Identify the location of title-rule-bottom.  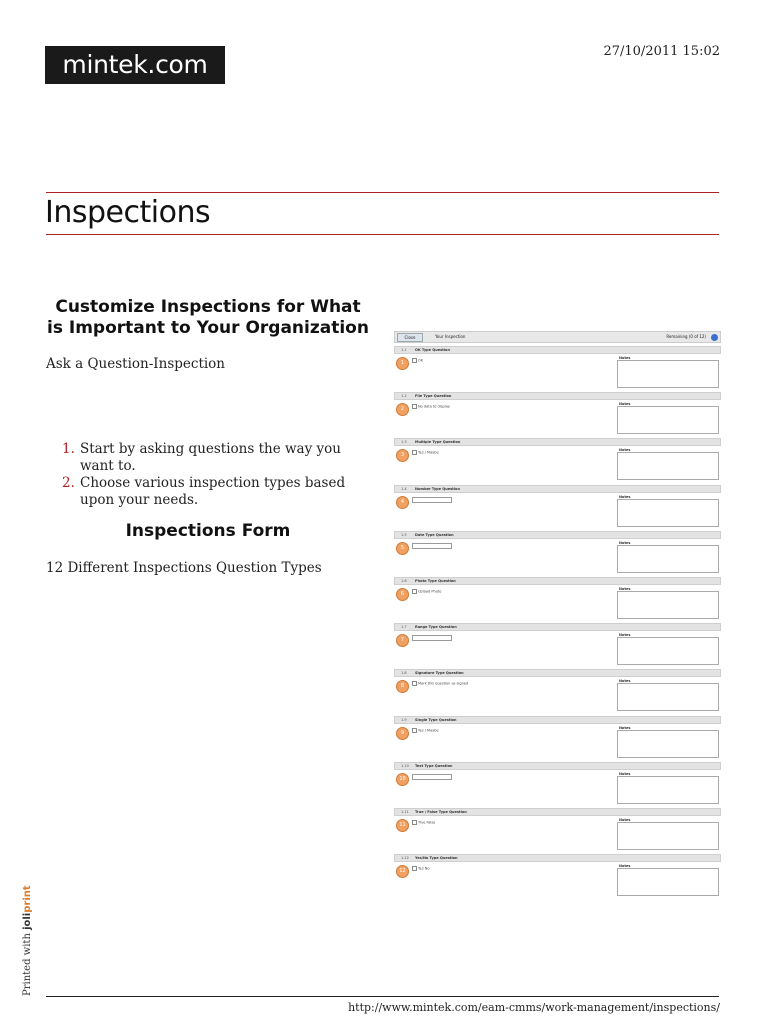
(382, 234).